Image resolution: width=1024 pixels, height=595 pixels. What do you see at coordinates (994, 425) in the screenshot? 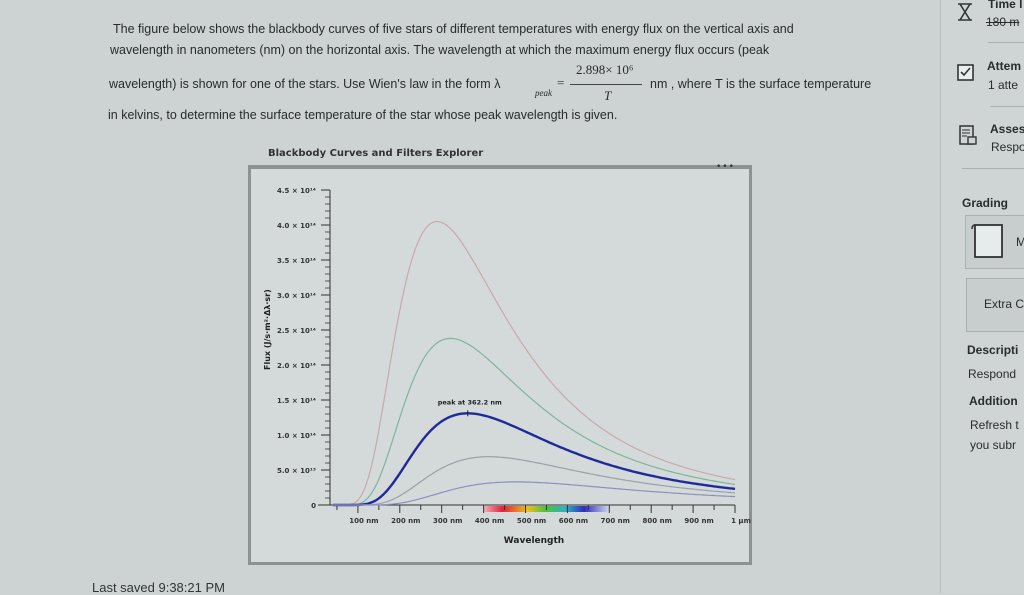
I see `additional-line-1: Refresh t` at bounding box center [994, 425].